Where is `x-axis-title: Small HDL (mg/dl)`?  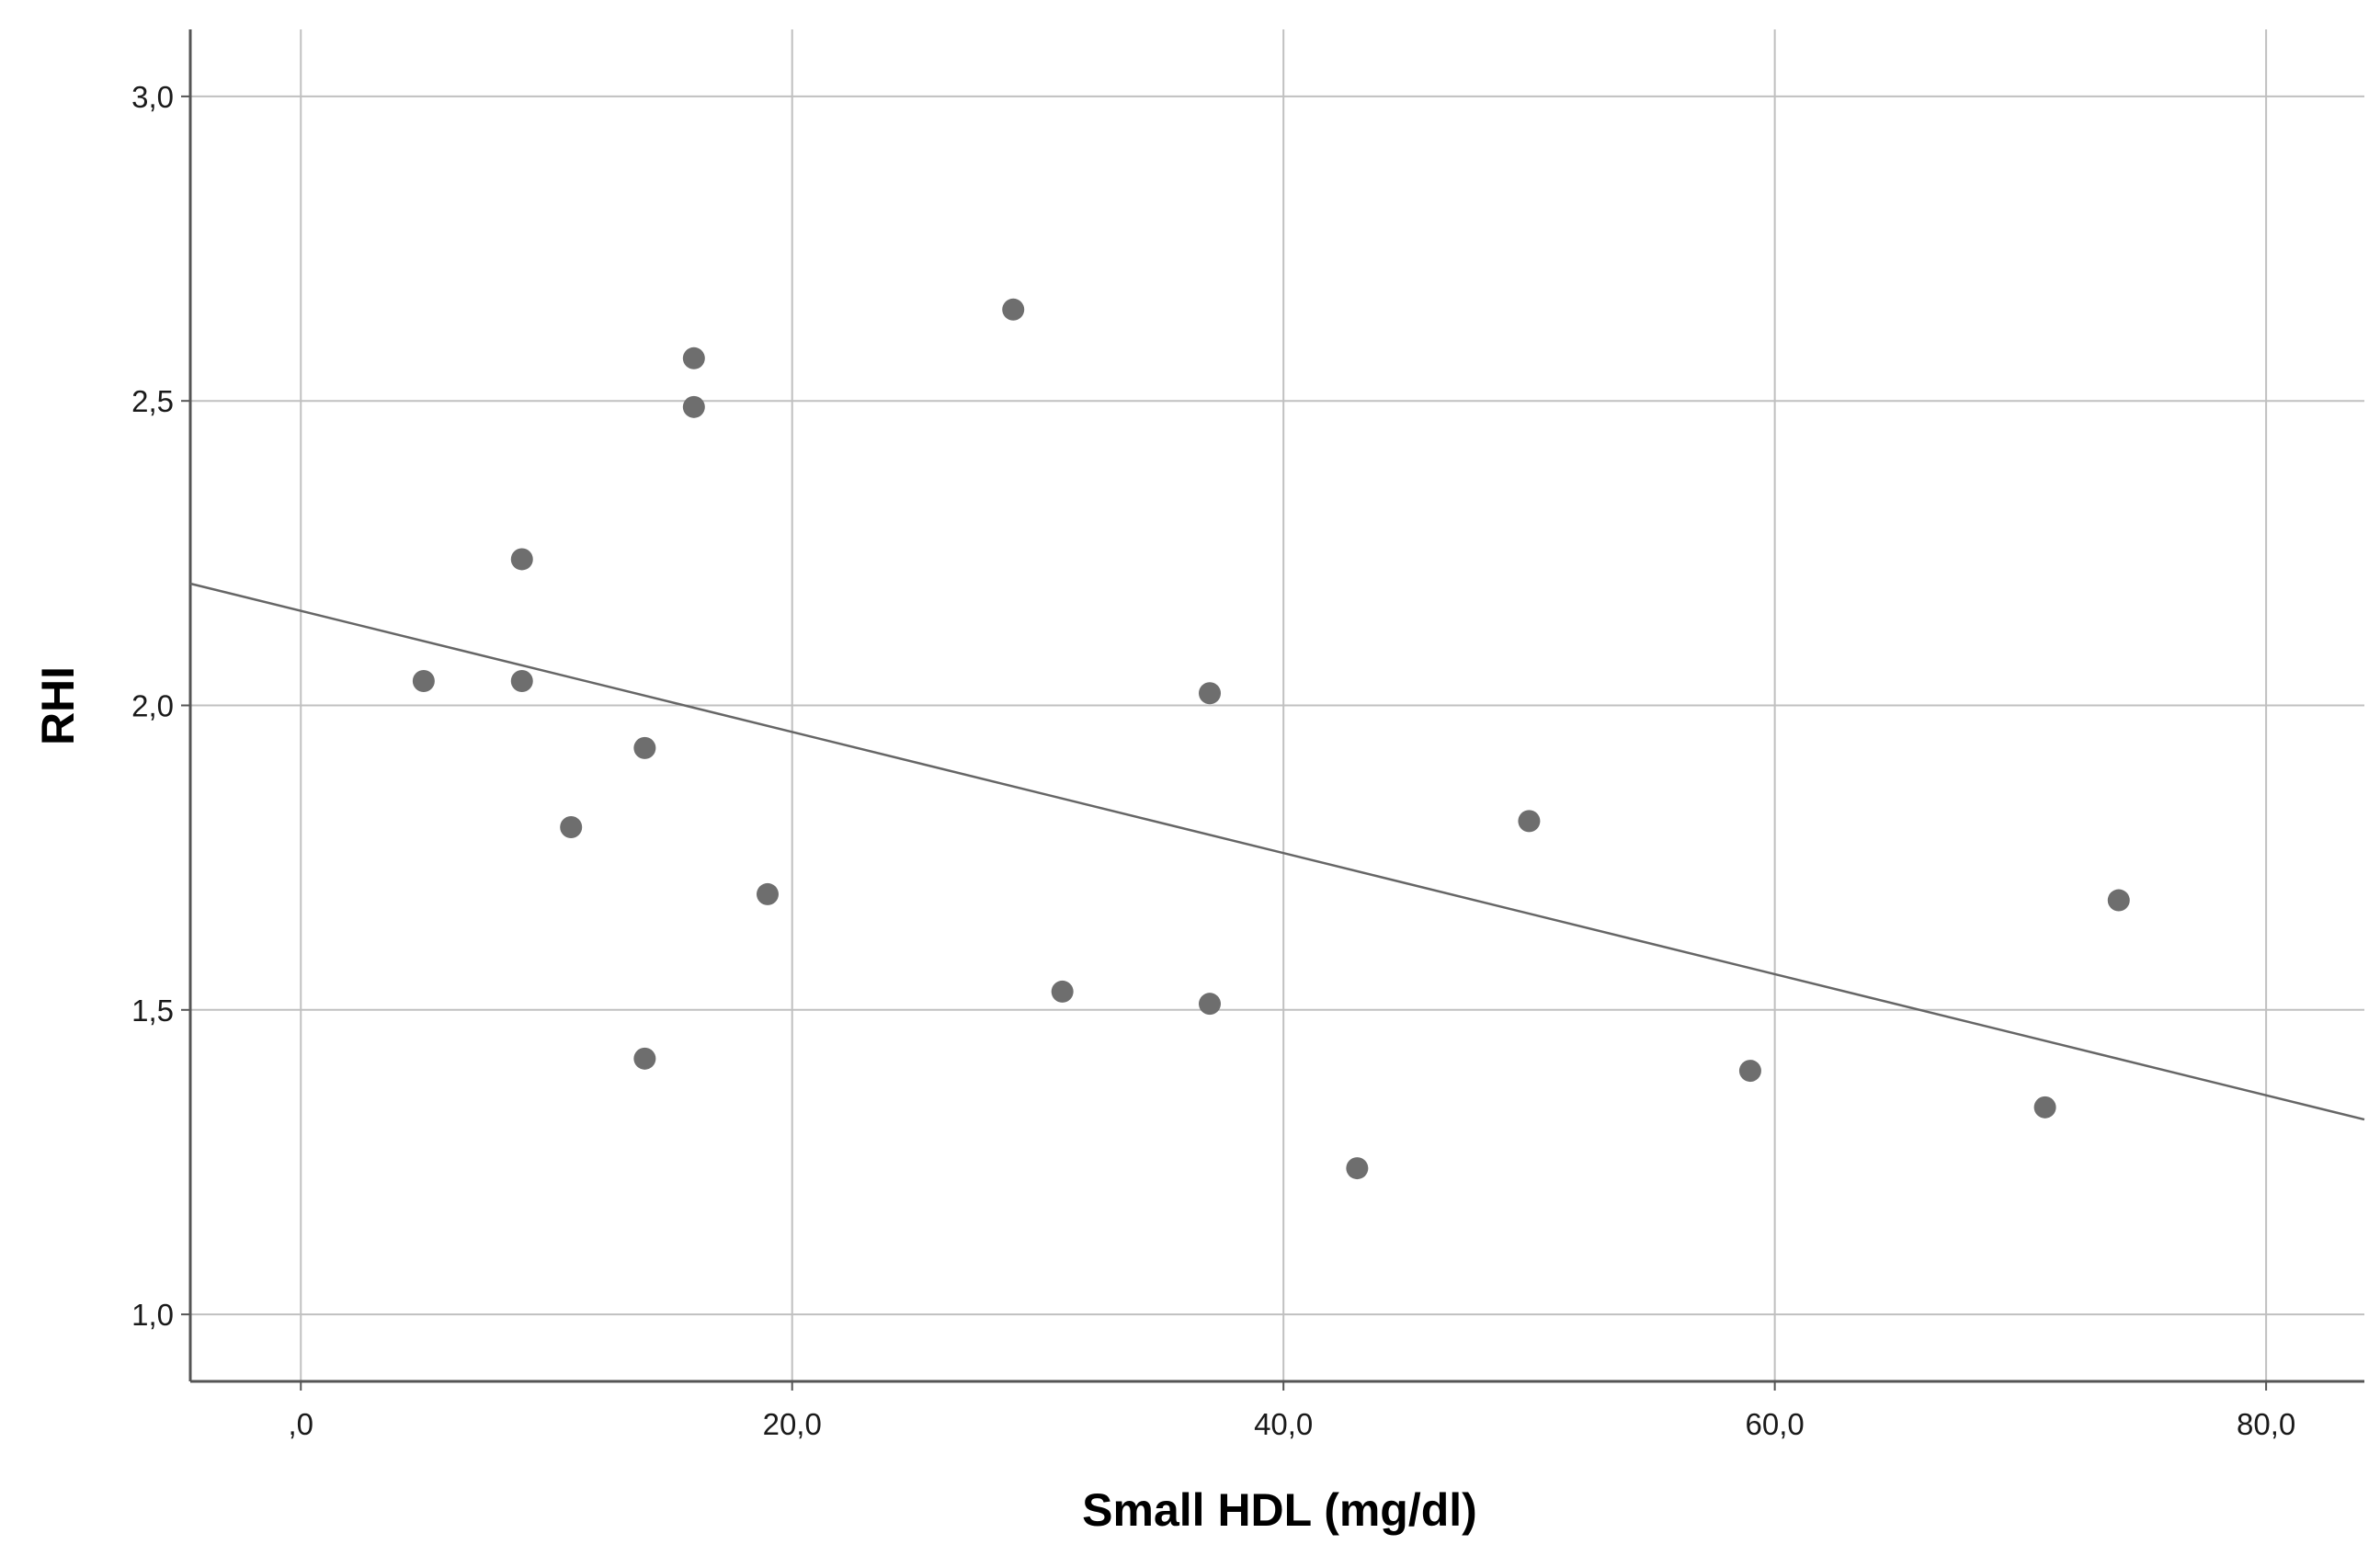
x-axis-title: Small HDL (mg/dl) is located at coordinates (1279, 1510).